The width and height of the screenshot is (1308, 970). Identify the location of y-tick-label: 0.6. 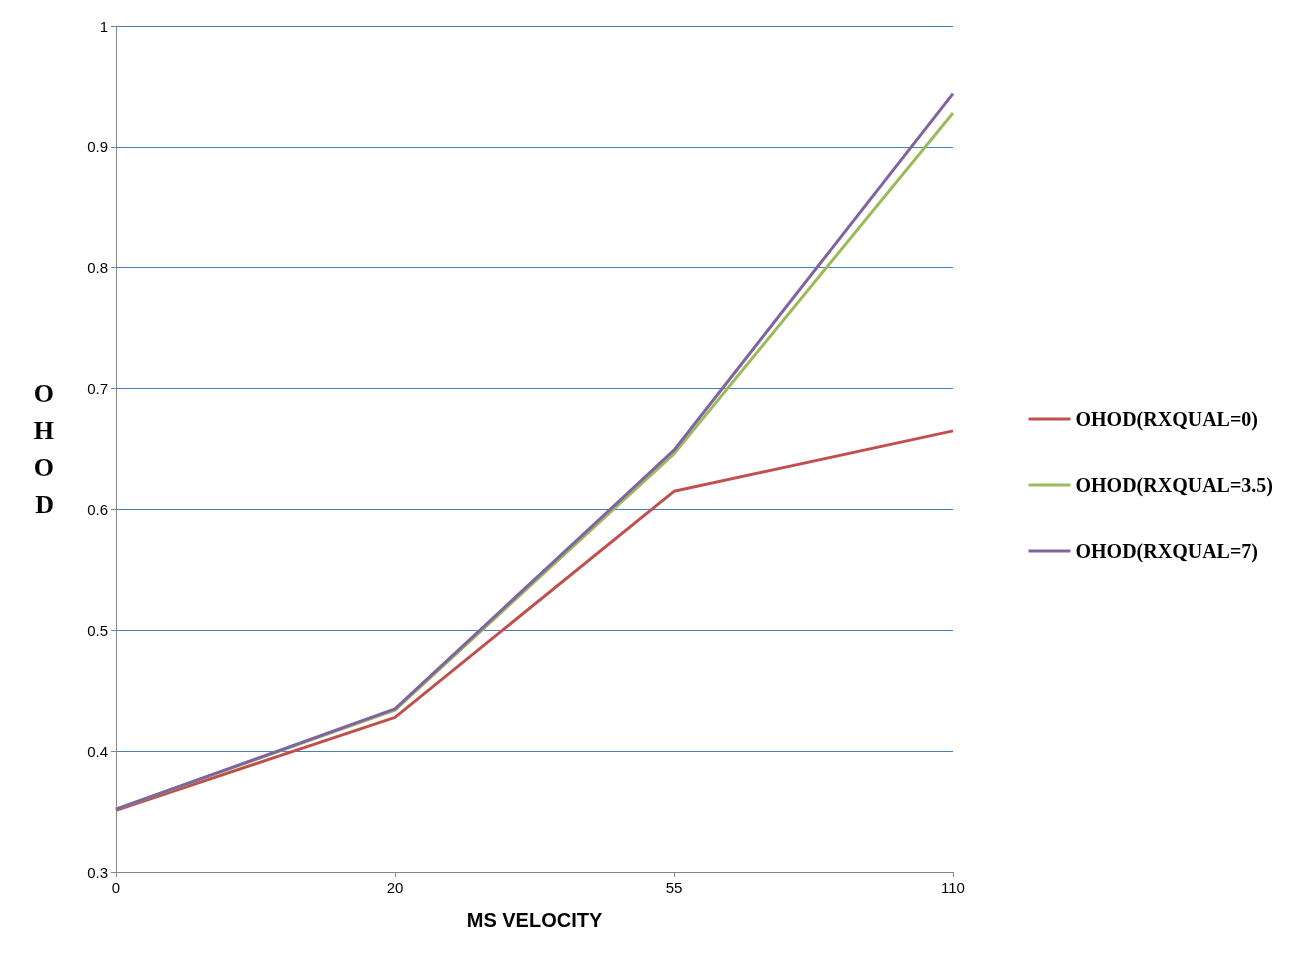
(97, 509).